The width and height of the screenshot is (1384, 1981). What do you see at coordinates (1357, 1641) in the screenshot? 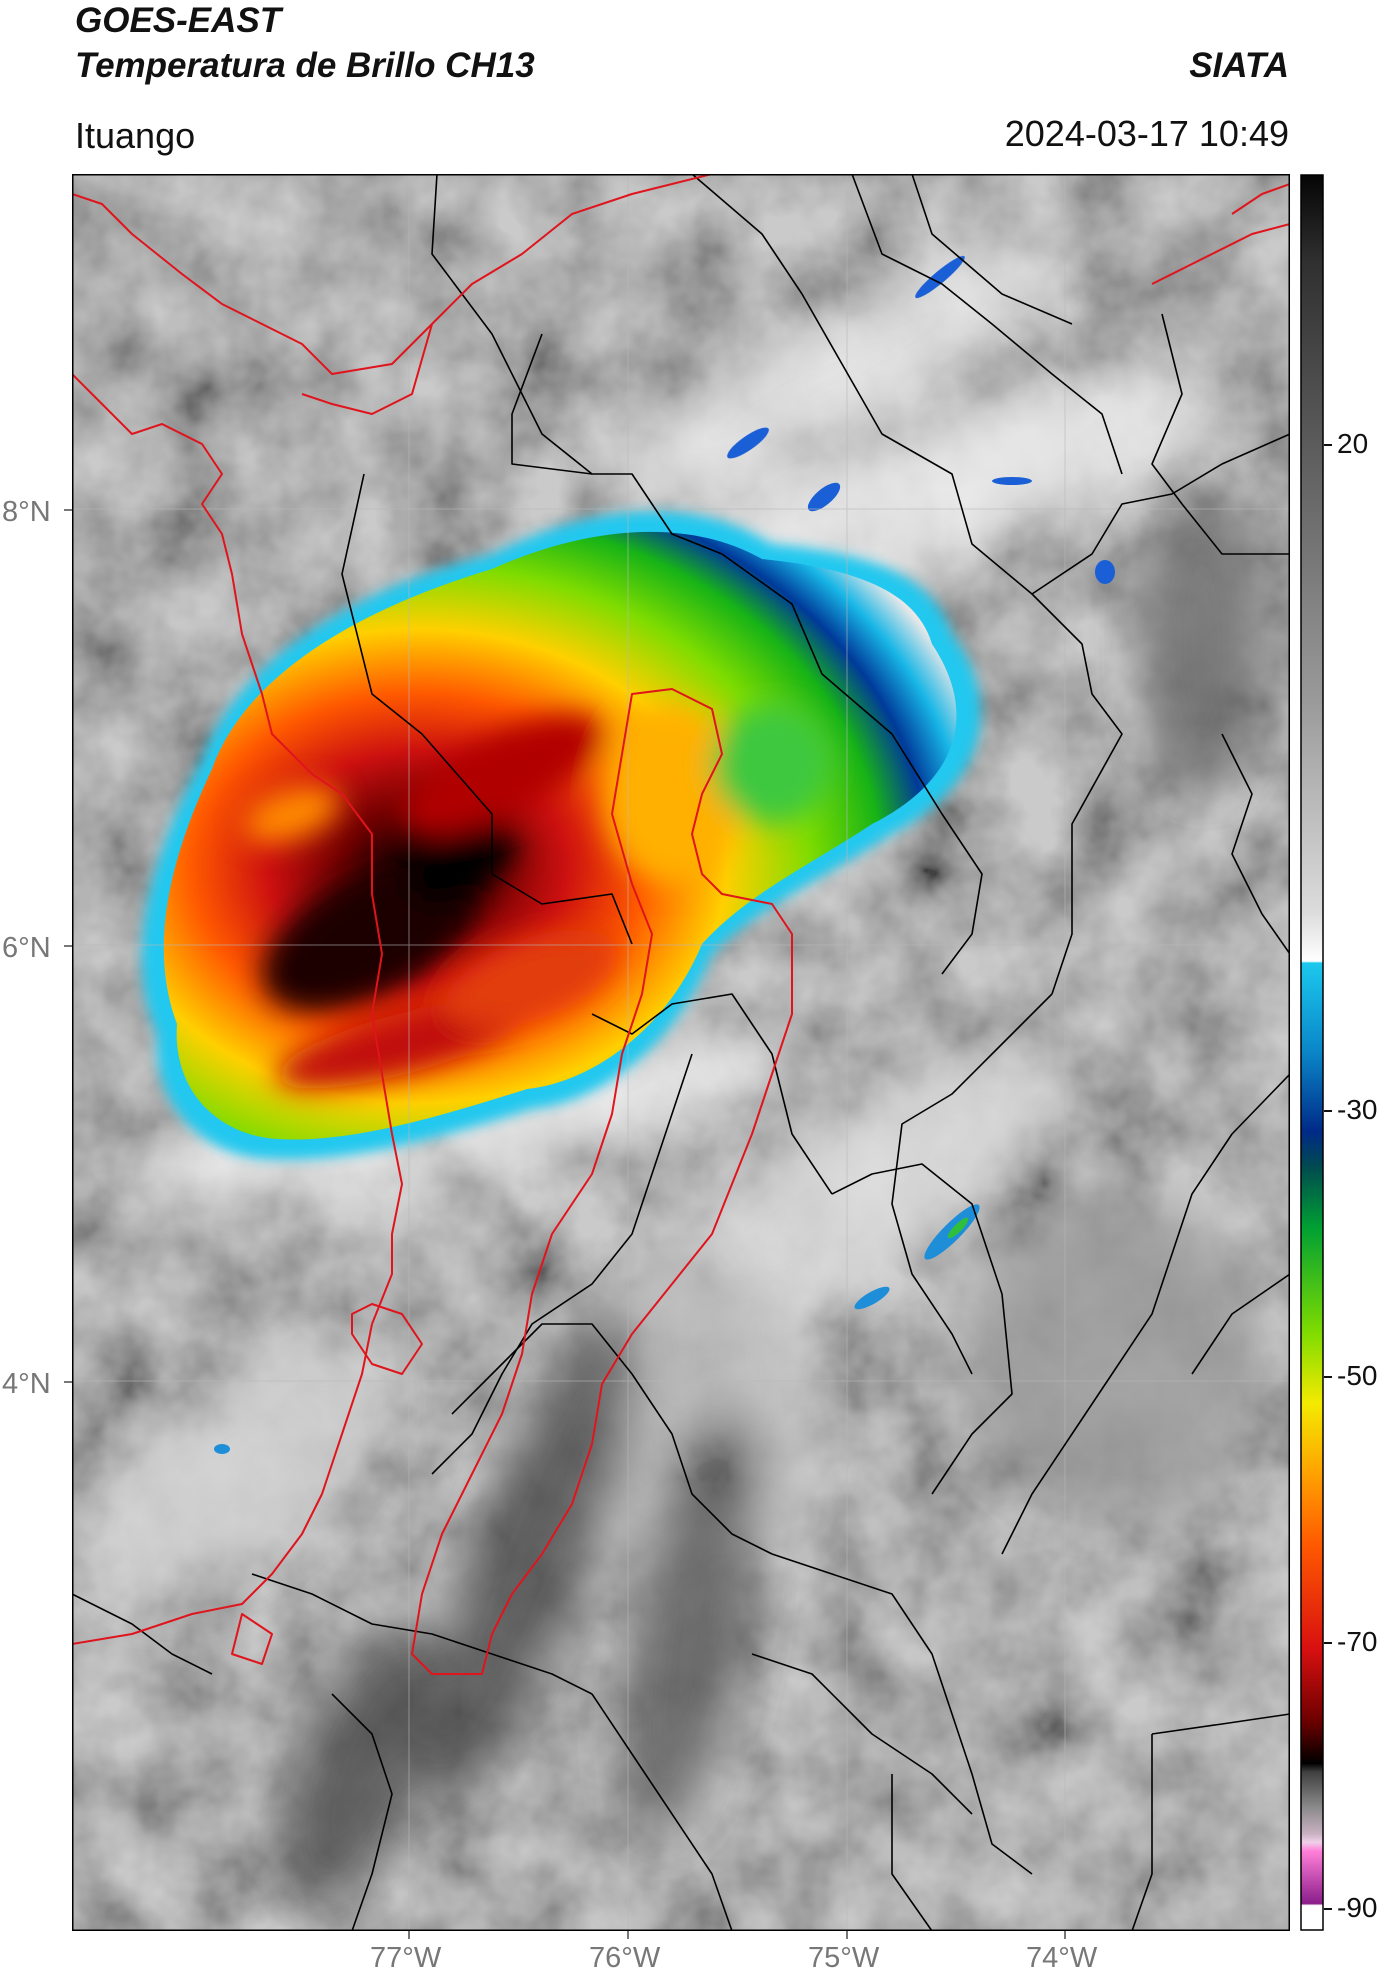
I see `colorbar-label-neg70: -70` at bounding box center [1357, 1641].